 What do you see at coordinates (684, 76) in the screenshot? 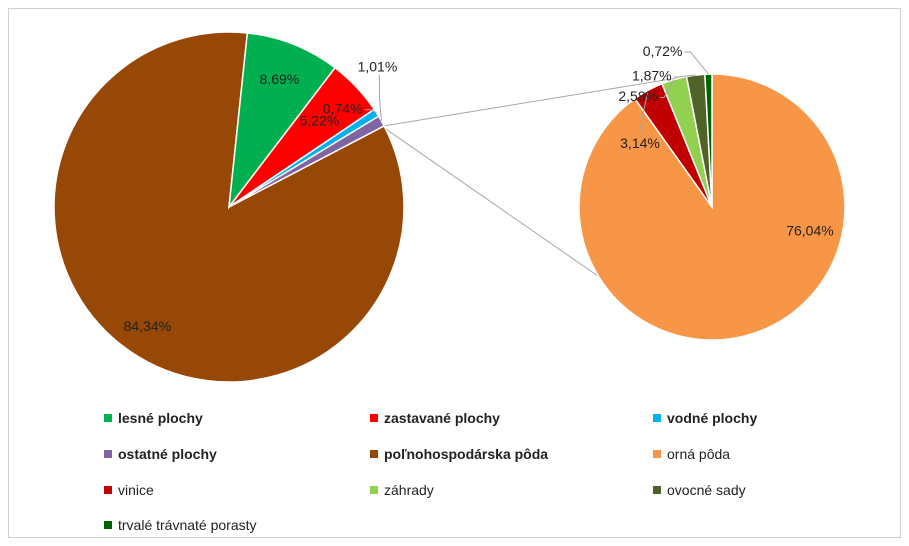
I see `leader-line-ovocne-sady` at bounding box center [684, 76].